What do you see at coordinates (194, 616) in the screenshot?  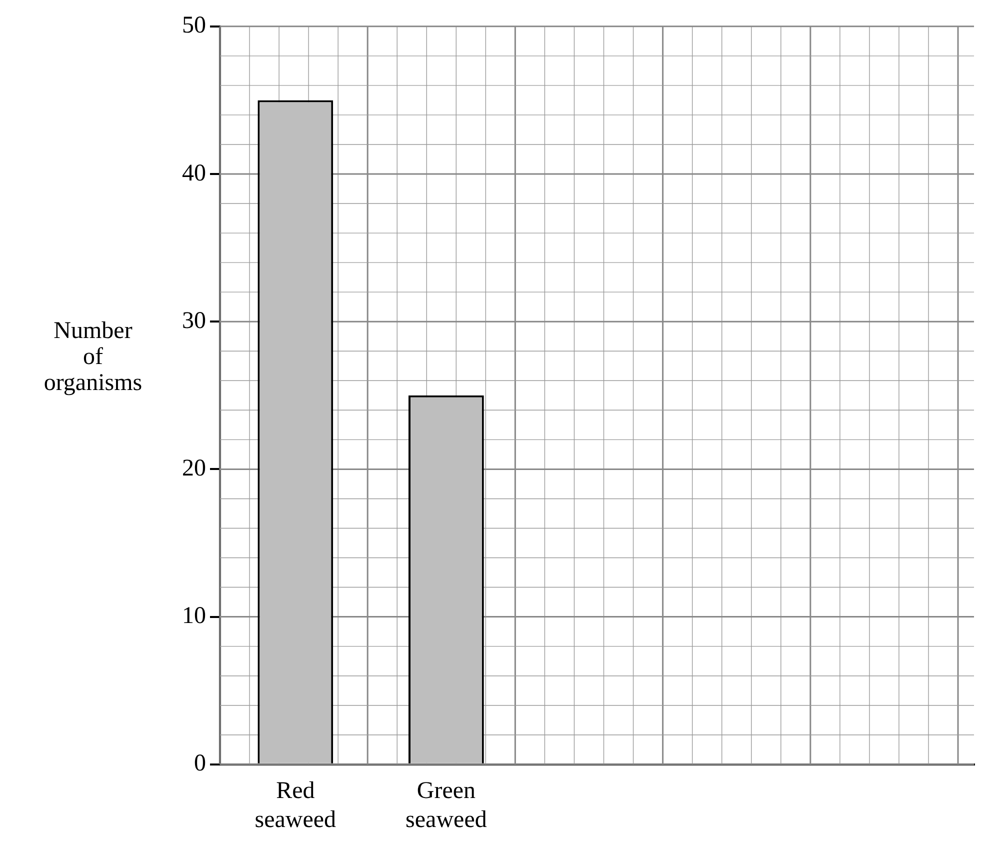 I see `y-tick-label: 10` at bounding box center [194, 616].